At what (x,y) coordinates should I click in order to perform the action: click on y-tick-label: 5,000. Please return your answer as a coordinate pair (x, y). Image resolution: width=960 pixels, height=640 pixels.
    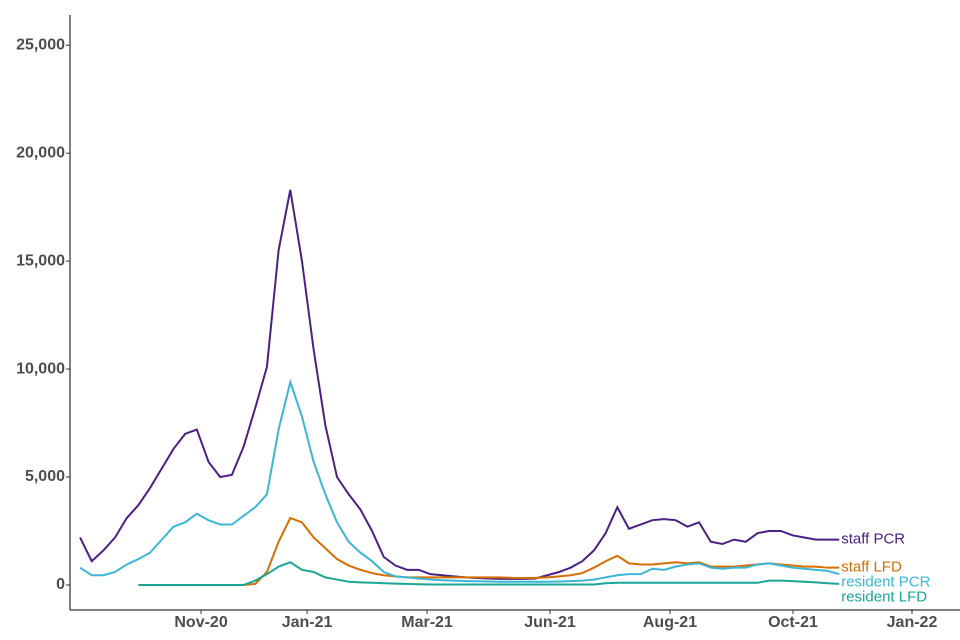
    Looking at the image, I should click on (45, 476).